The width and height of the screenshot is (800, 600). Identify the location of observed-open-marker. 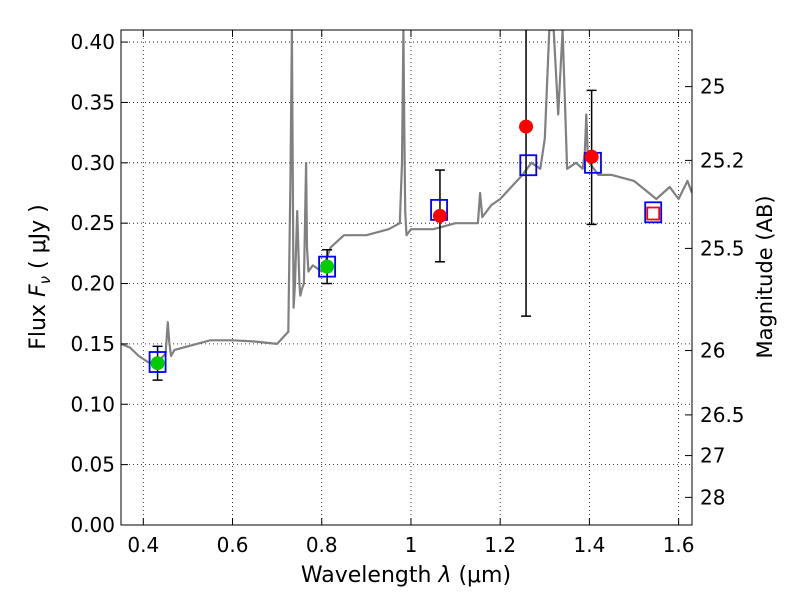
(653, 213).